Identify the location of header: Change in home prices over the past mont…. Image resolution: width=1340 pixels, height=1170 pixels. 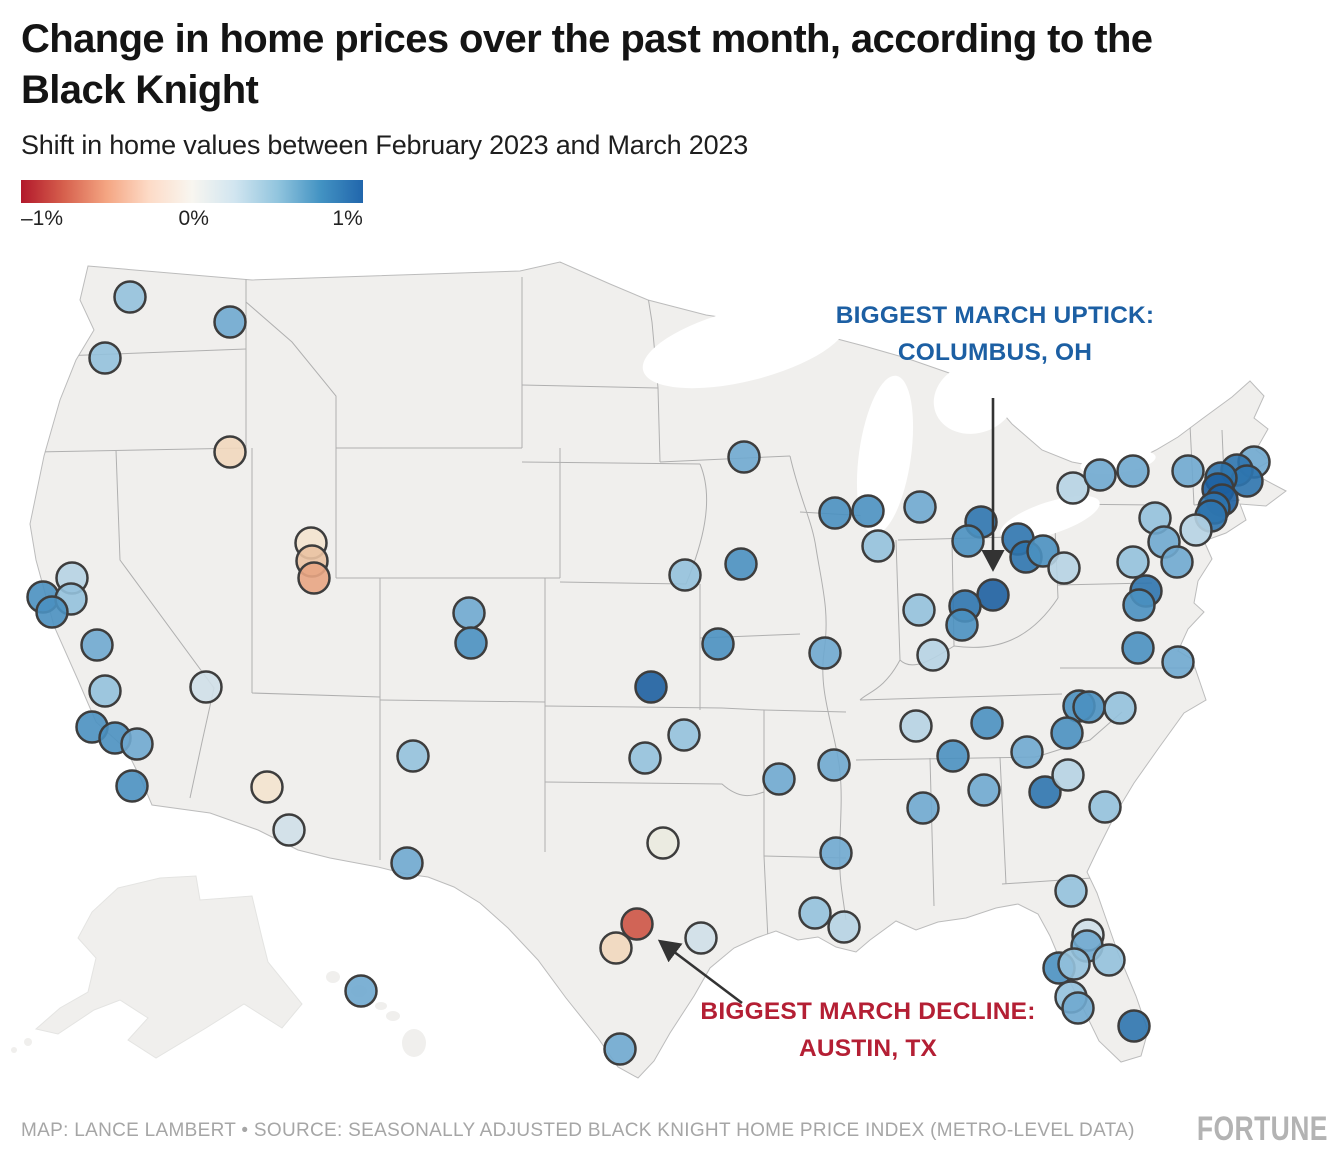
(671, 87).